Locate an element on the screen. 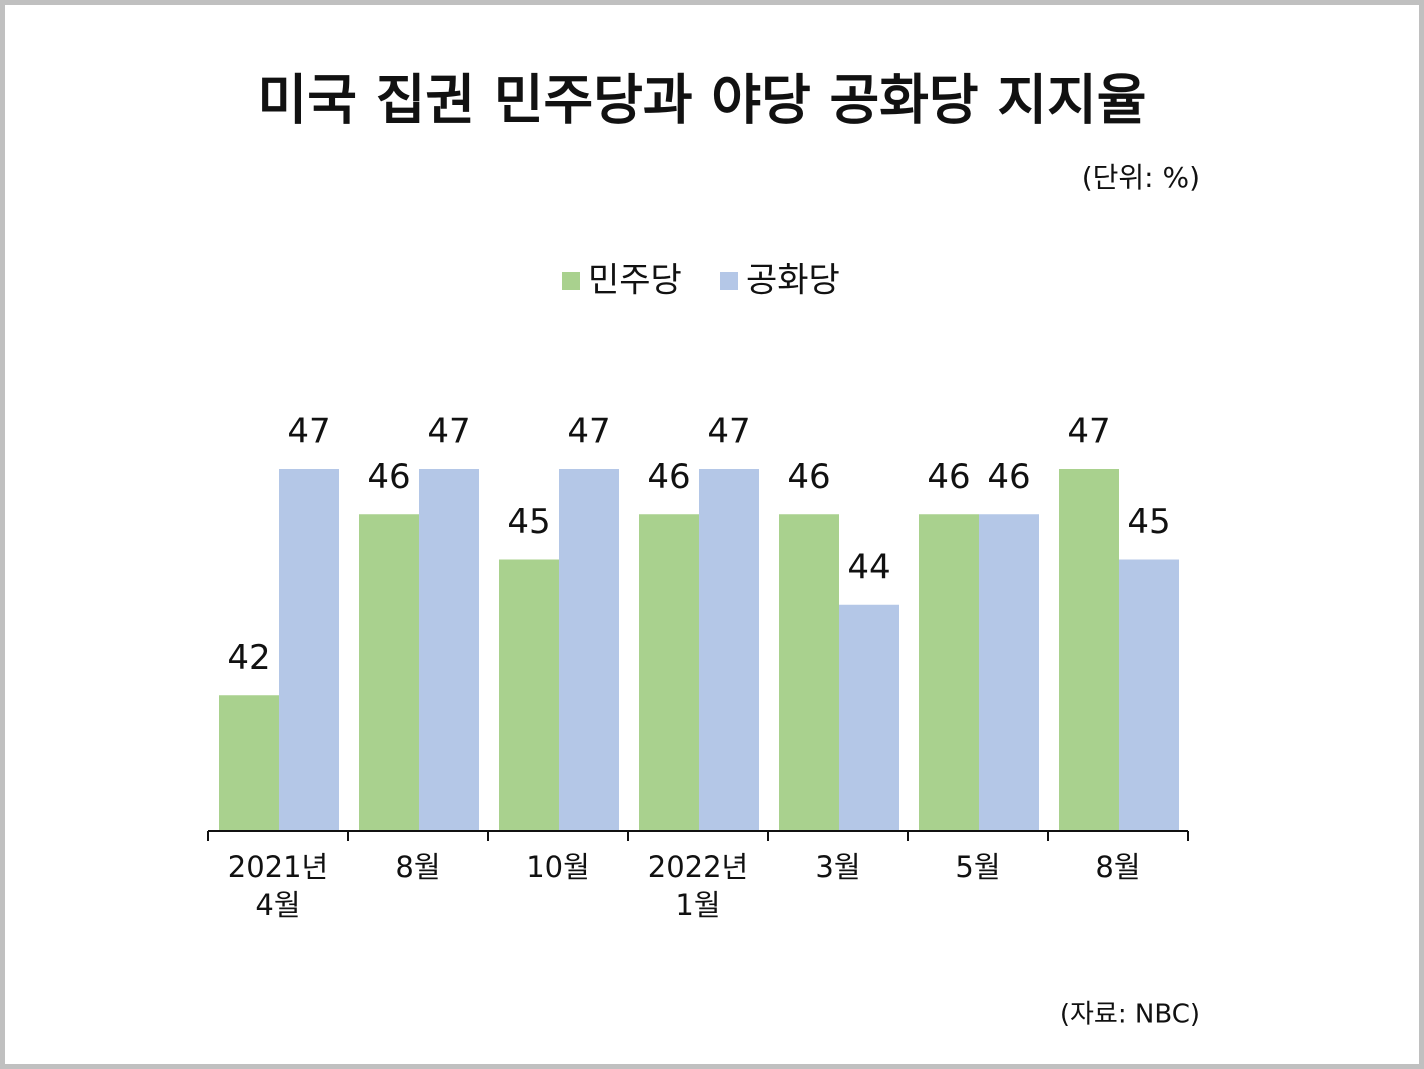 This screenshot has height=1069, width=1424. x-tick-label: 3월 is located at coordinates (838, 867).